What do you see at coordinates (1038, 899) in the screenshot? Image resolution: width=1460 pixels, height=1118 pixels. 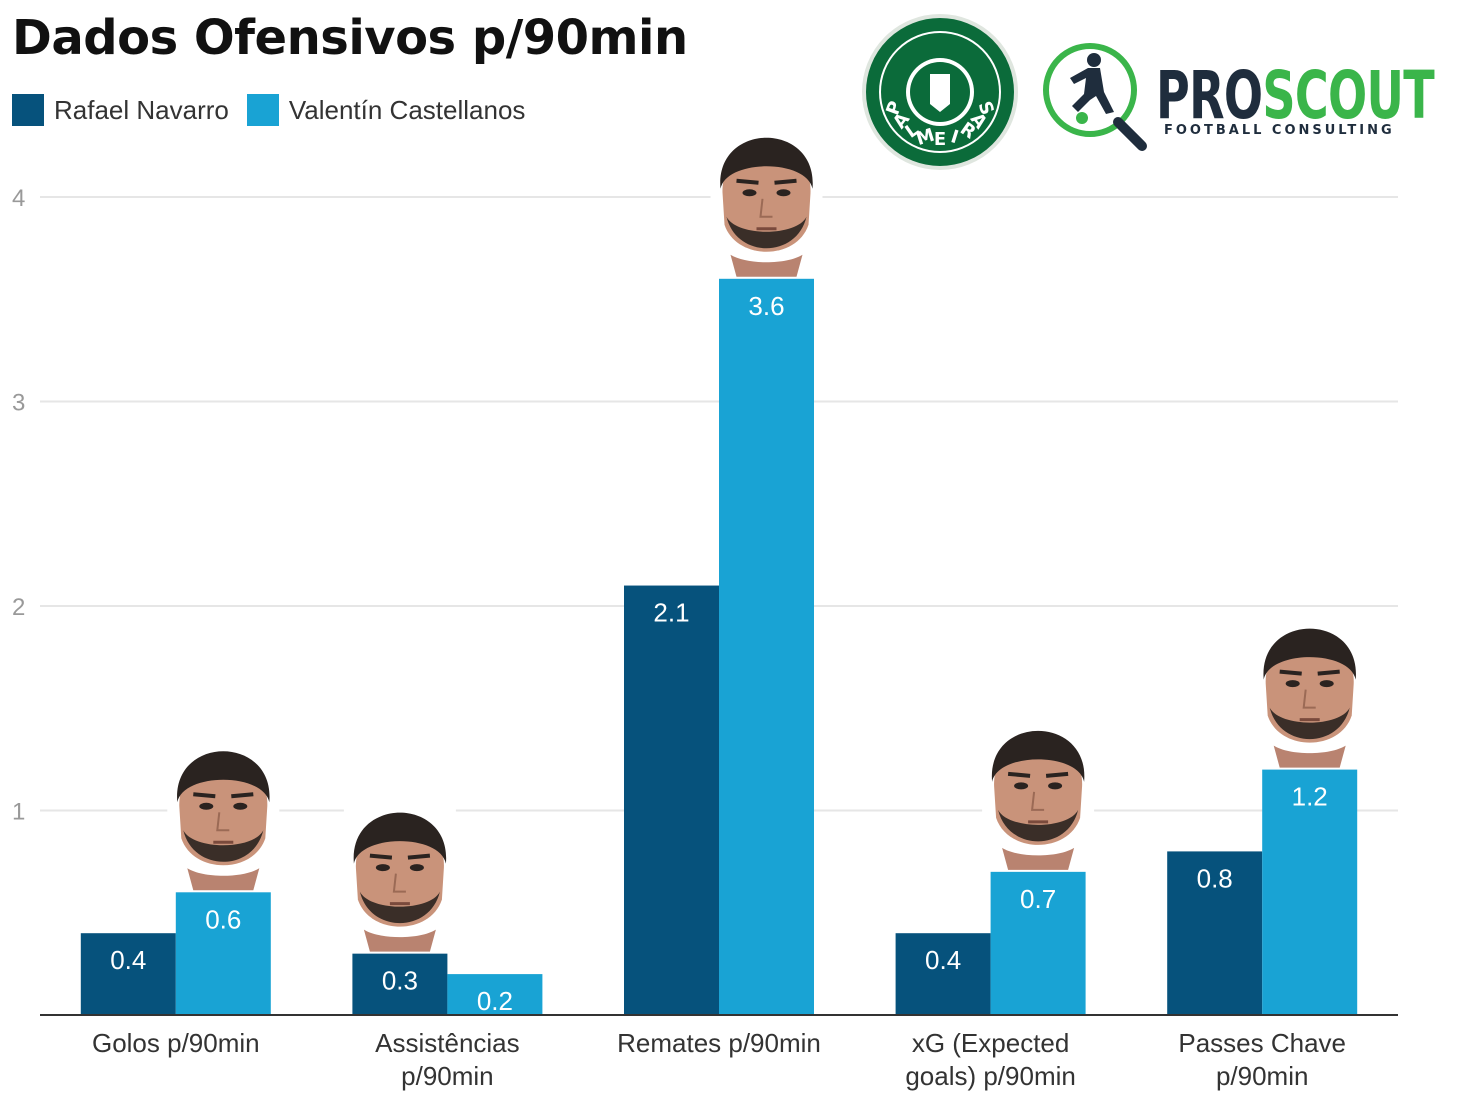 I see `bar-value-label: 0.7` at bounding box center [1038, 899].